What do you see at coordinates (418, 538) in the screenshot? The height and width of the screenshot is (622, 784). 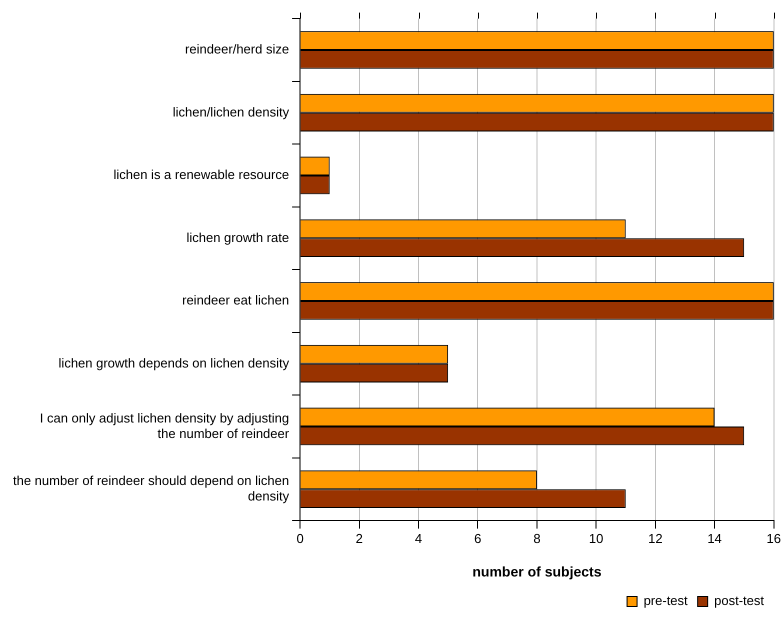 I see `x-tick-label: 4` at bounding box center [418, 538].